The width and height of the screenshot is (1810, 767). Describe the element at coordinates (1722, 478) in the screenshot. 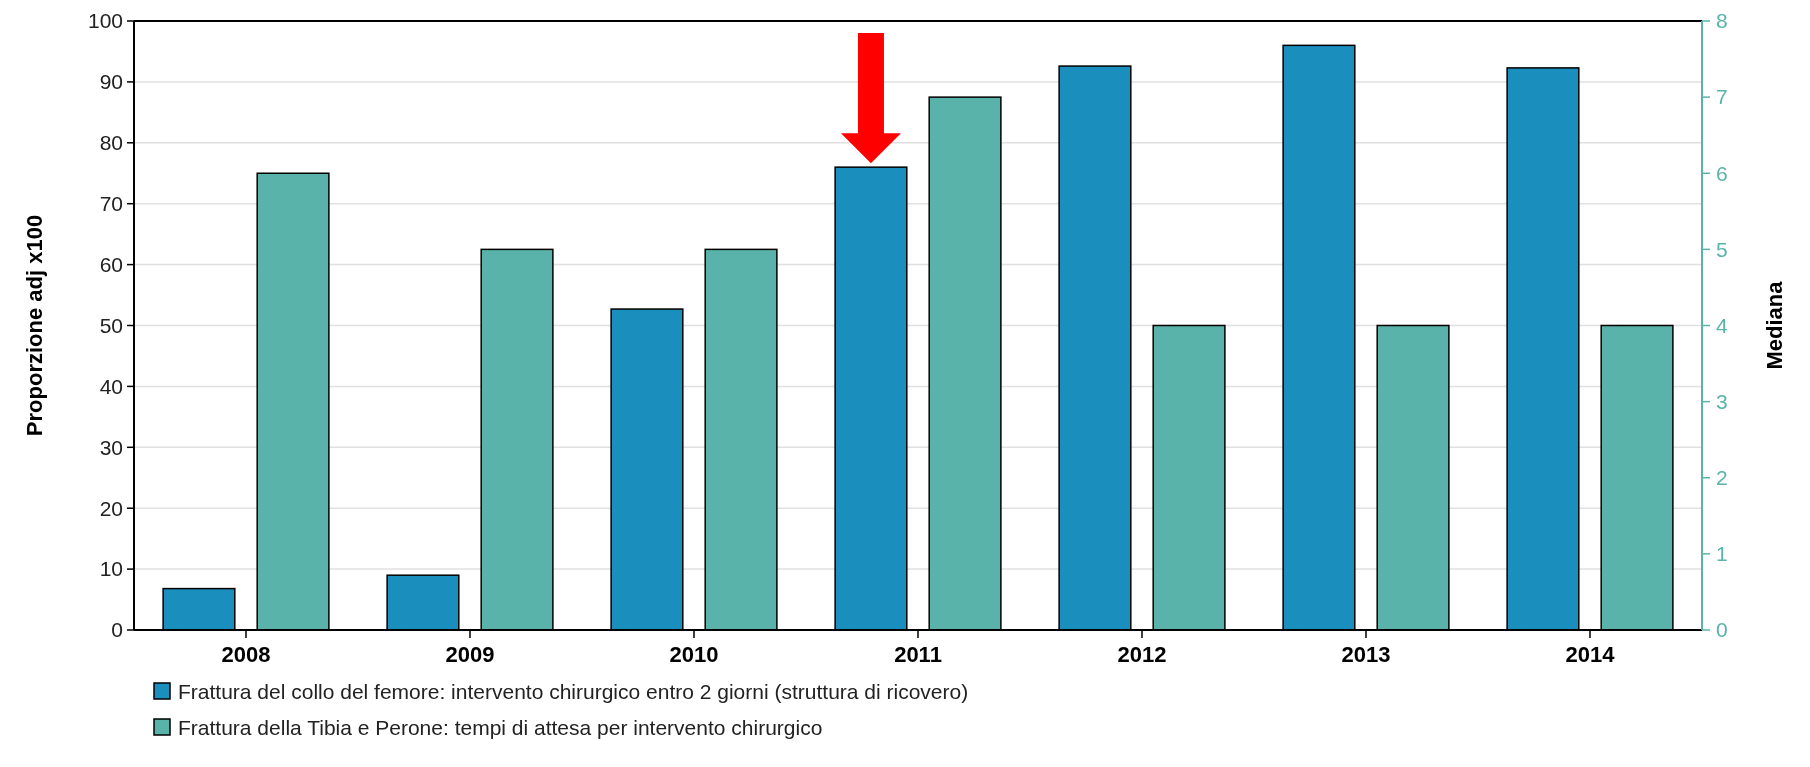

I see `y2-tick-label: 2` at that location.